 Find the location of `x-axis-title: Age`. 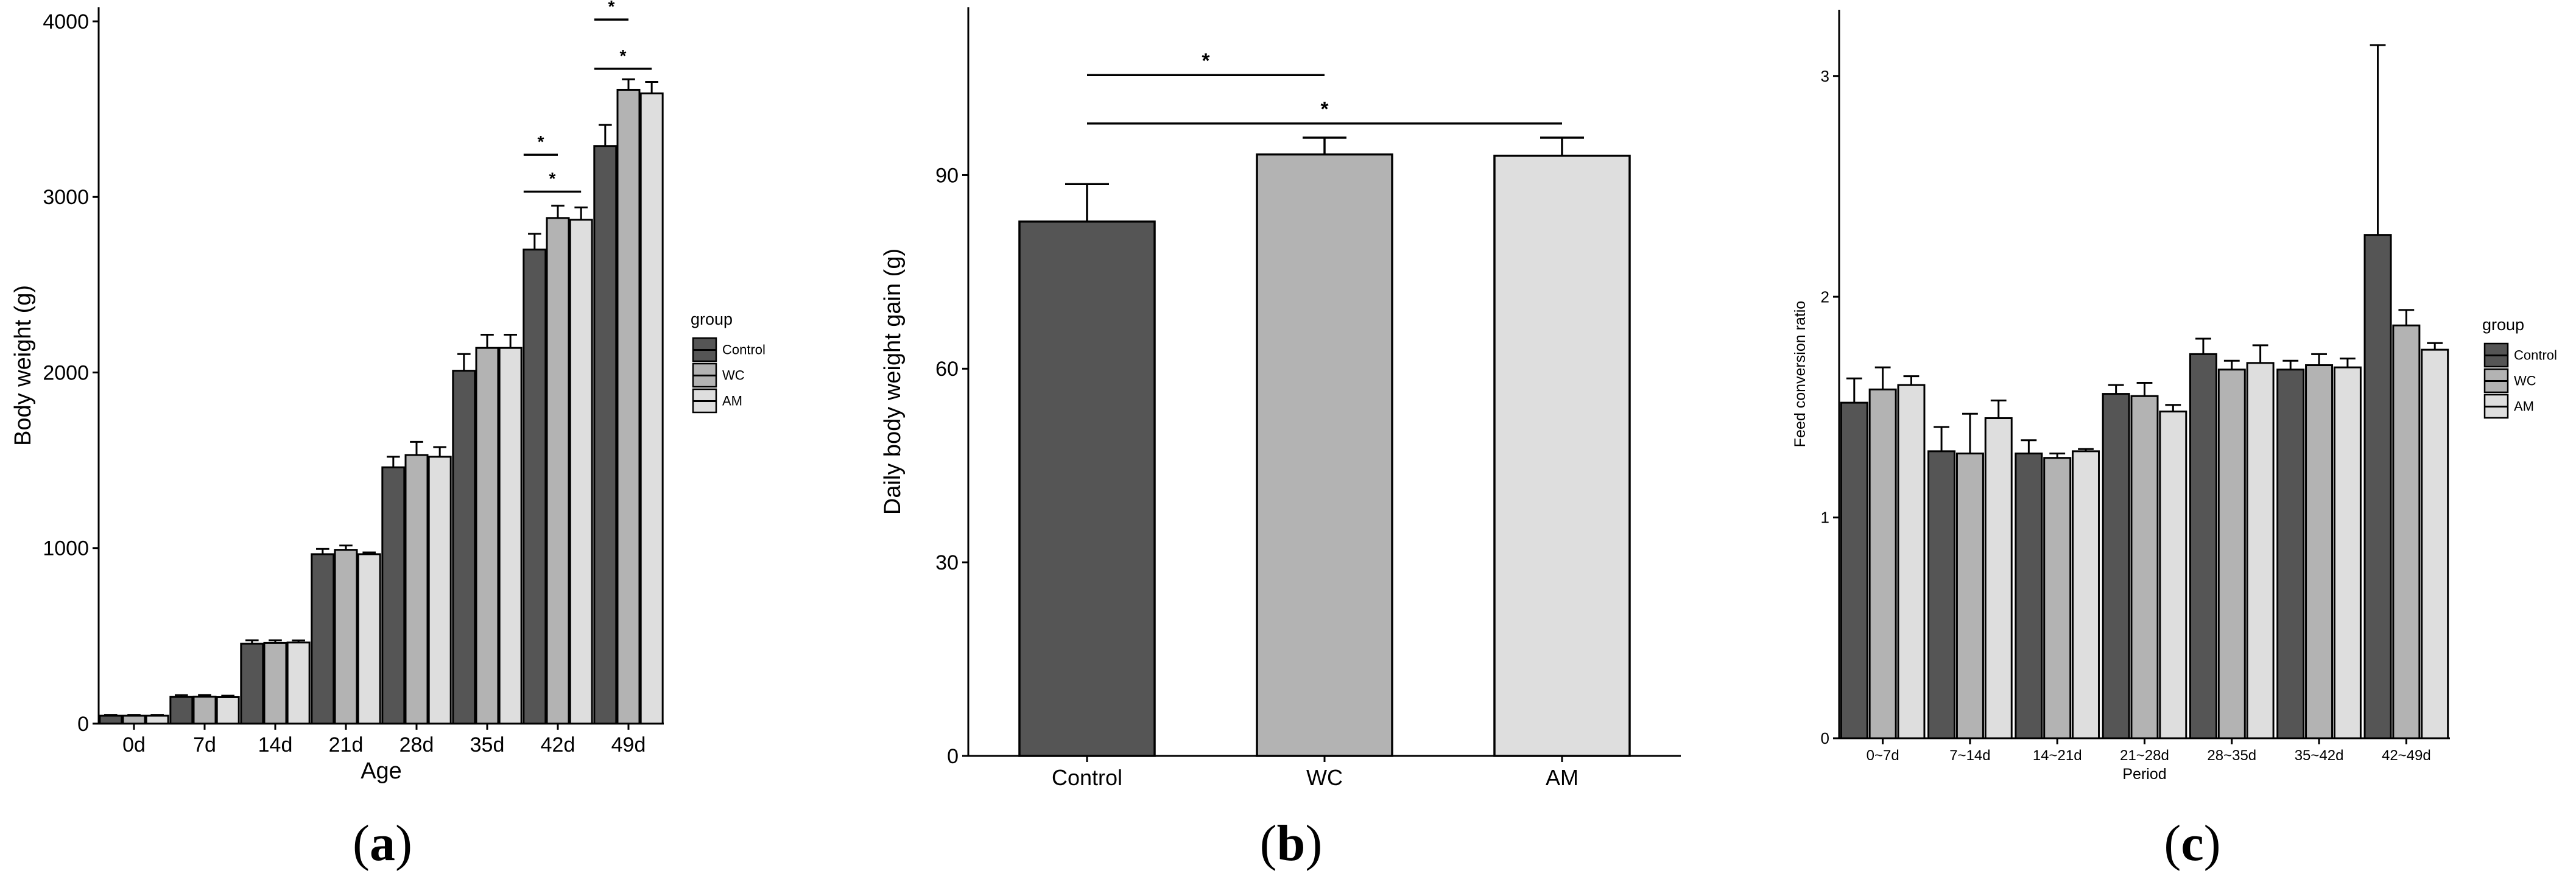

x-axis-title: Age is located at coordinates (381, 771).